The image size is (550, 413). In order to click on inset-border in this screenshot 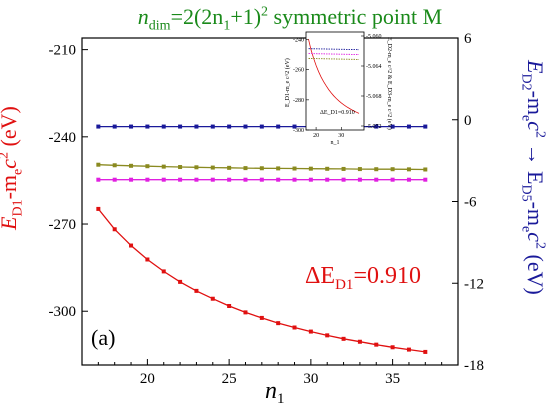, I will do `click(335, 81)`.